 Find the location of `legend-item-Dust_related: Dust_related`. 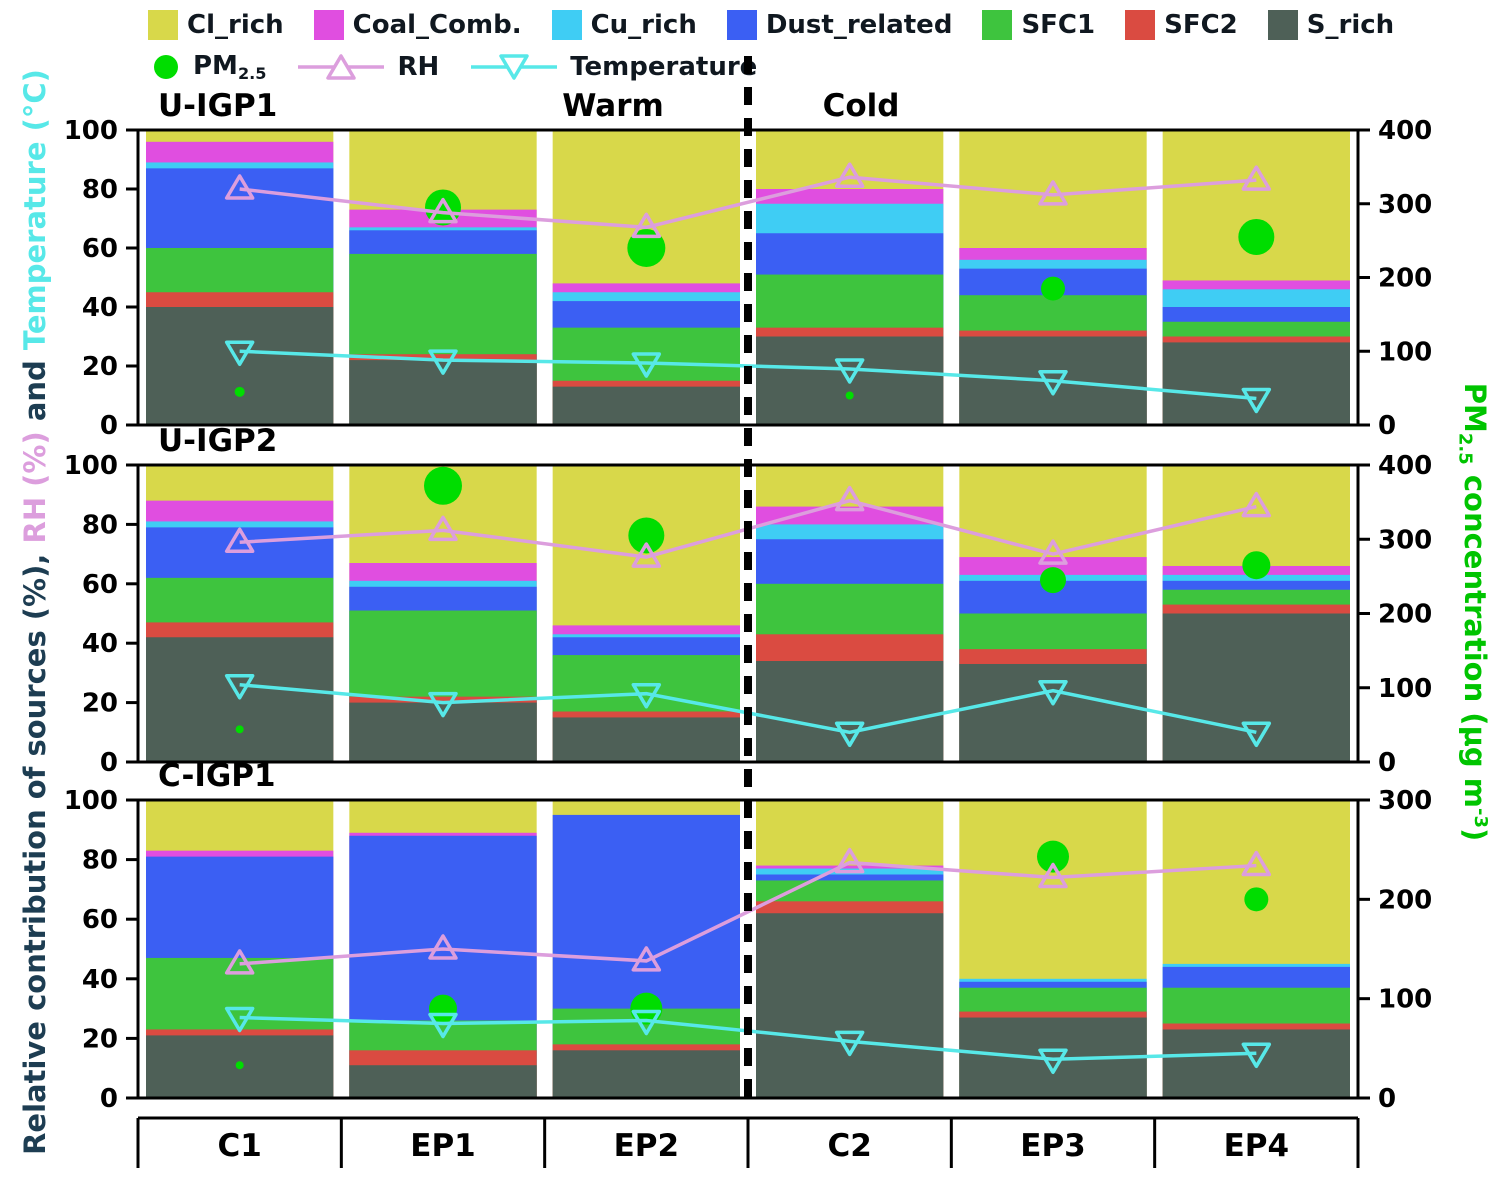

legend-item-Dust_related: Dust_related is located at coordinates (839, 25).